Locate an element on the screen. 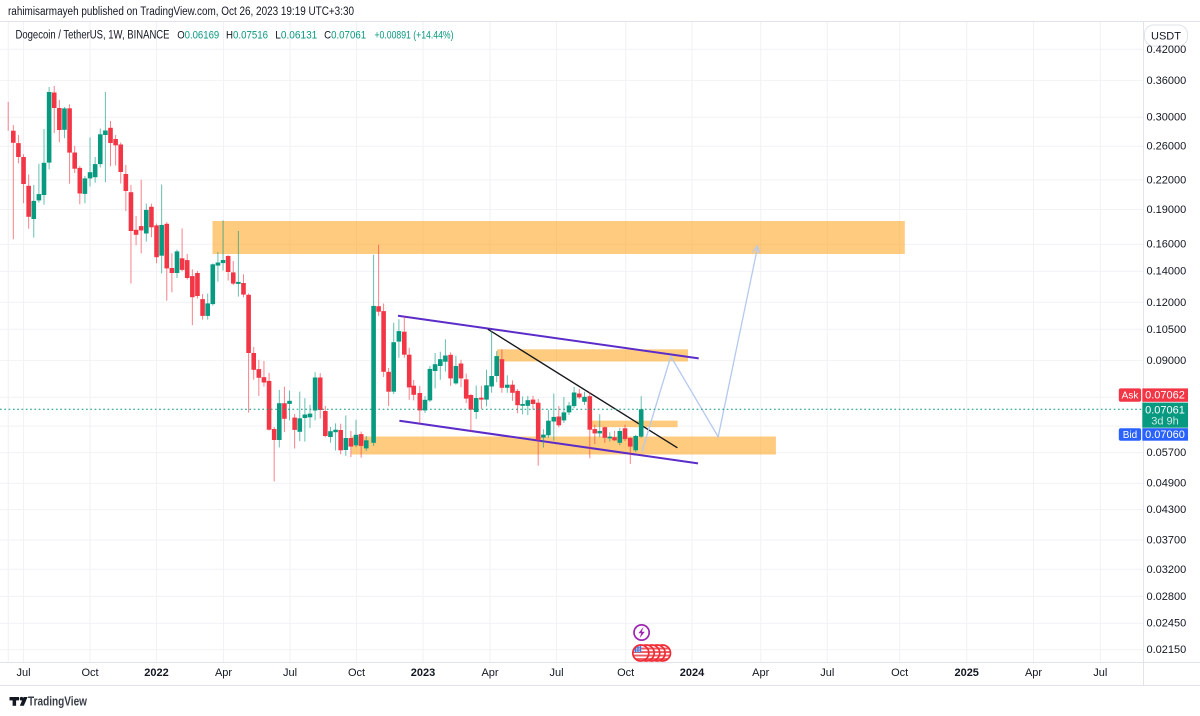 Image resolution: width=1200 pixels, height=716 pixels. svg-text: 0.03700 is located at coordinates (1167, 541).